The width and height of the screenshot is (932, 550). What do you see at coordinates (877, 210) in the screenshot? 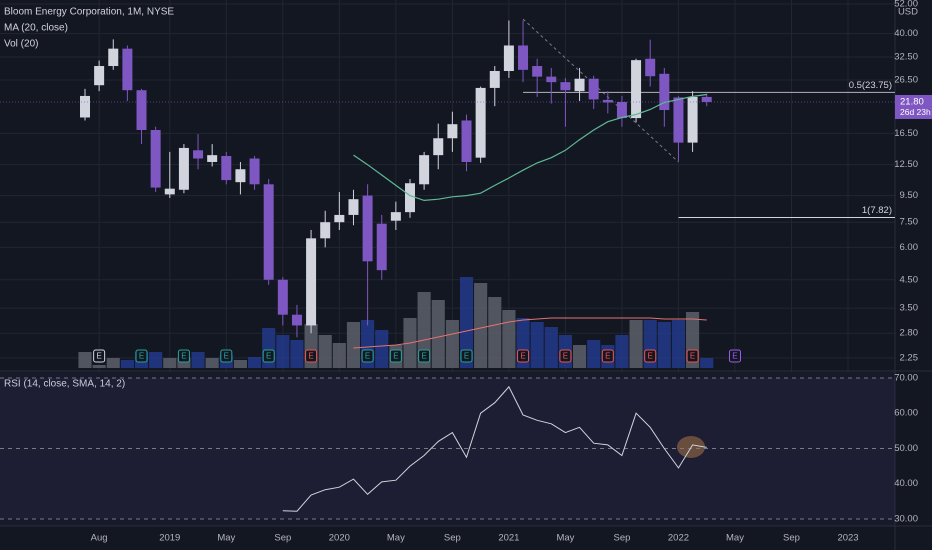
I see `fib-label: 1(7.82)` at bounding box center [877, 210].